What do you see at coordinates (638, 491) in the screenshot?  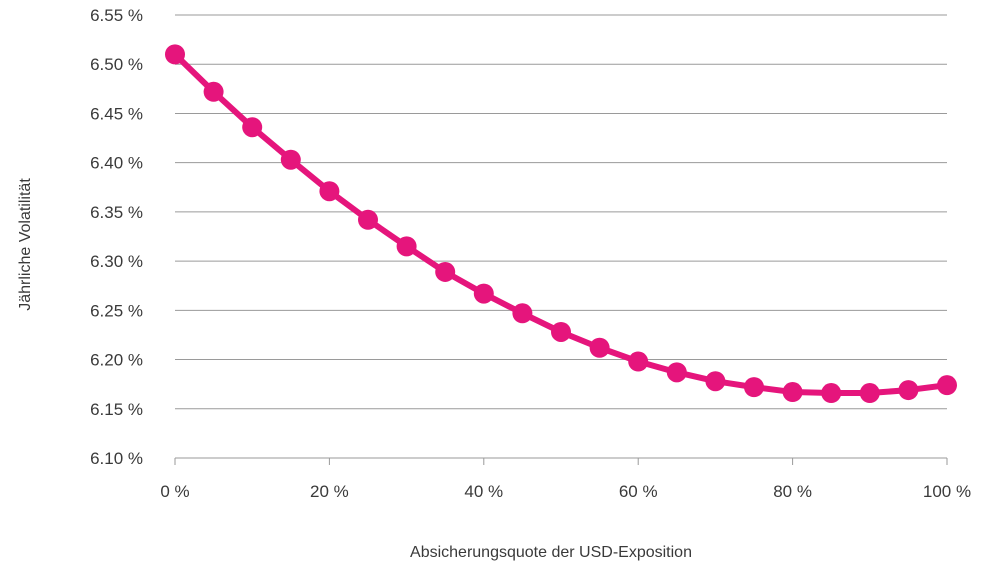 I see `x-tick-label: 60 %` at bounding box center [638, 491].